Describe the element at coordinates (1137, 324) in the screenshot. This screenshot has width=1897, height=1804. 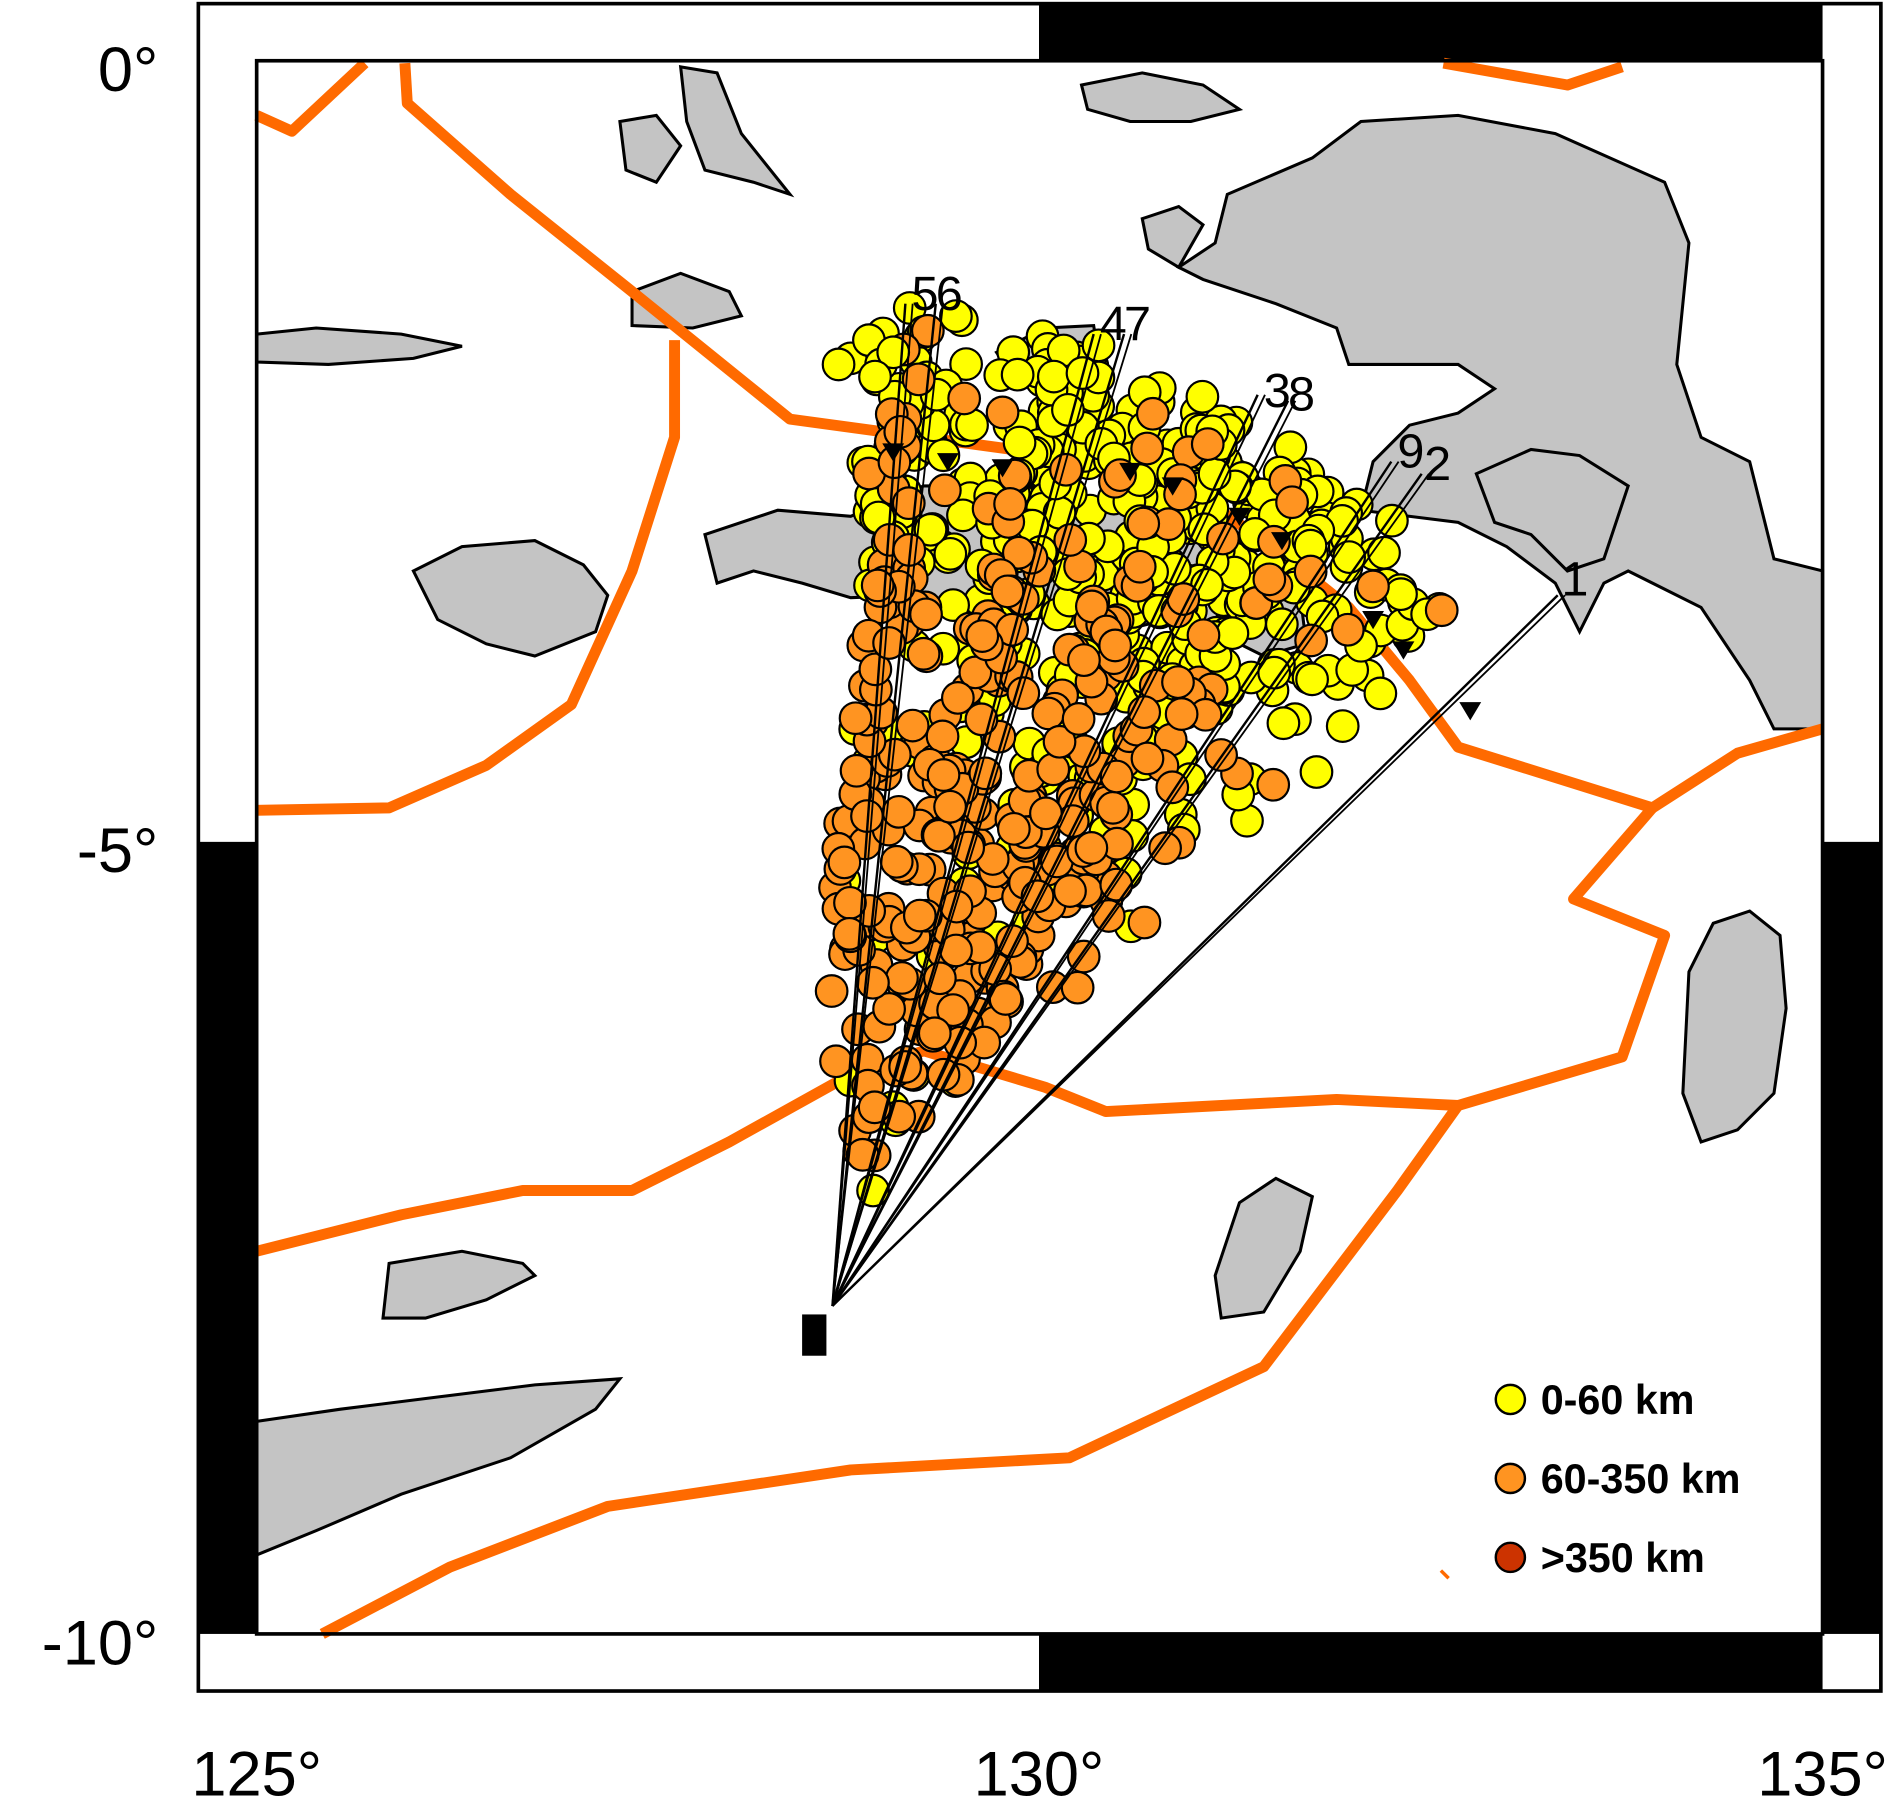
I see `profile-label: 7` at that location.